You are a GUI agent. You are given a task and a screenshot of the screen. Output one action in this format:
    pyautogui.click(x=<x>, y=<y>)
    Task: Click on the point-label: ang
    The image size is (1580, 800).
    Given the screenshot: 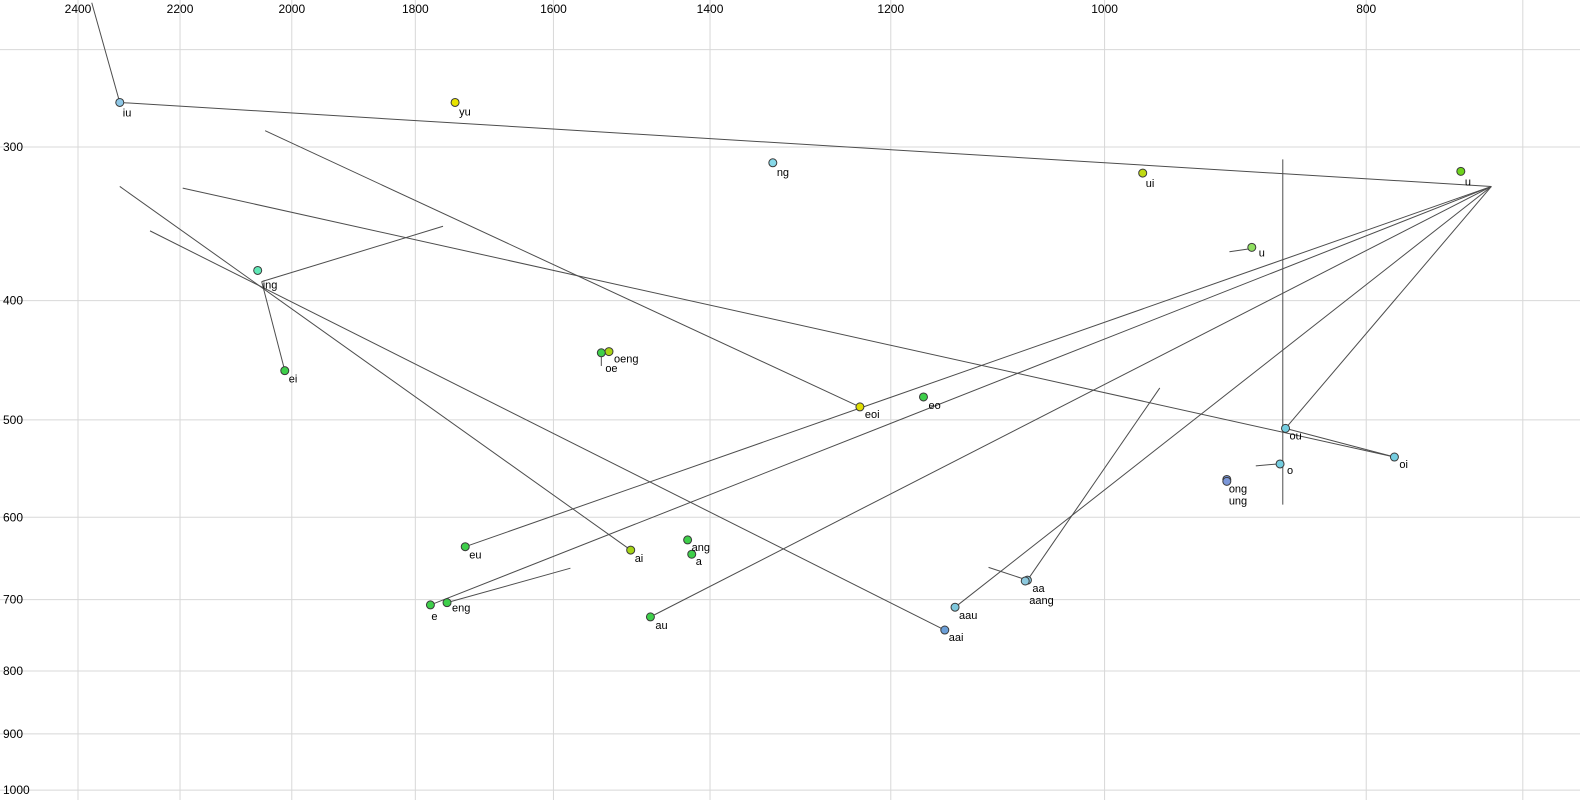 What is the action you would take?
    pyautogui.click(x=701, y=548)
    